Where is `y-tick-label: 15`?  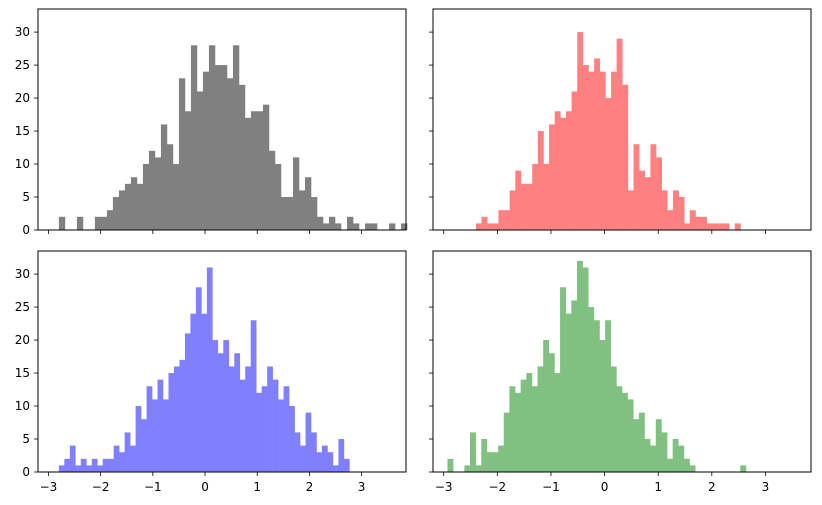 y-tick-label: 15 is located at coordinates (22, 373).